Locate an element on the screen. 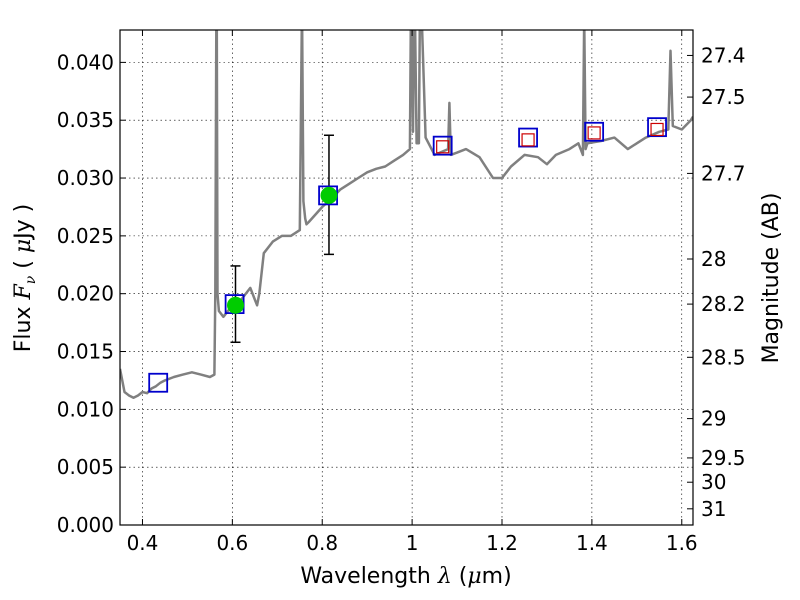 Image resolution: width=800 pixels, height=600 pixels. x-axis-label: Wavelength λ (μm) is located at coordinates (405, 576).